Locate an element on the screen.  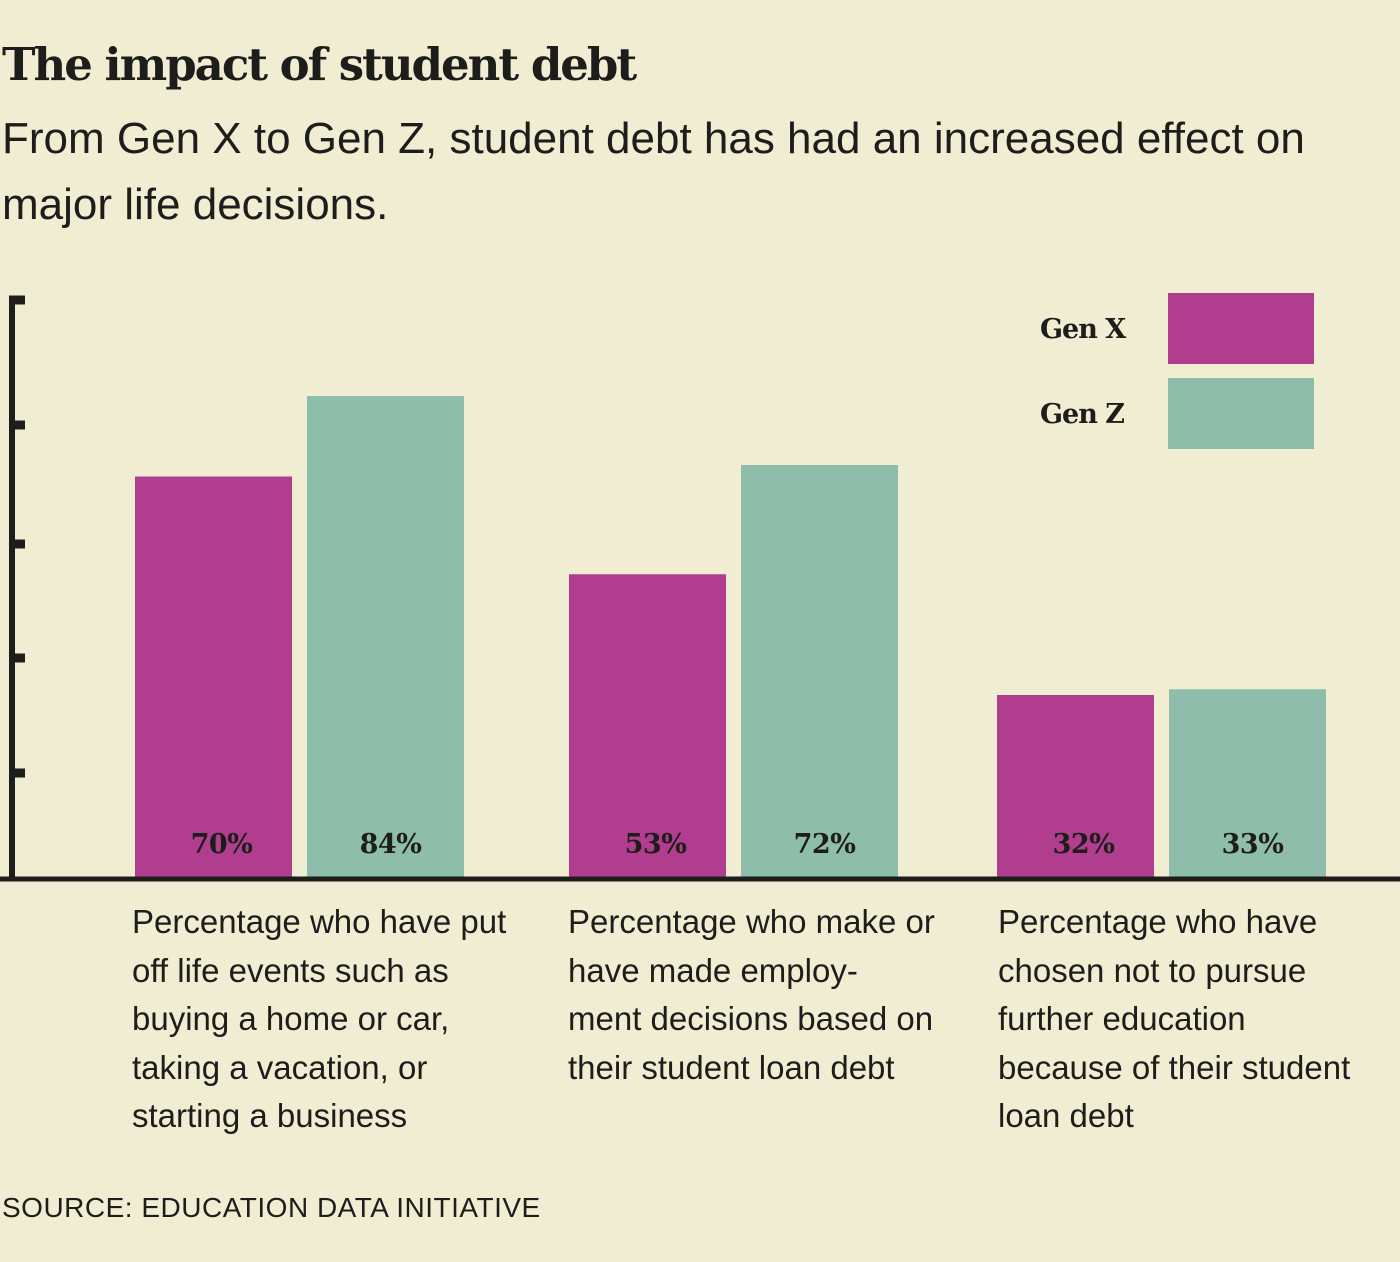
legend-label-gen-z: Gen Z is located at coordinates (1082, 414).